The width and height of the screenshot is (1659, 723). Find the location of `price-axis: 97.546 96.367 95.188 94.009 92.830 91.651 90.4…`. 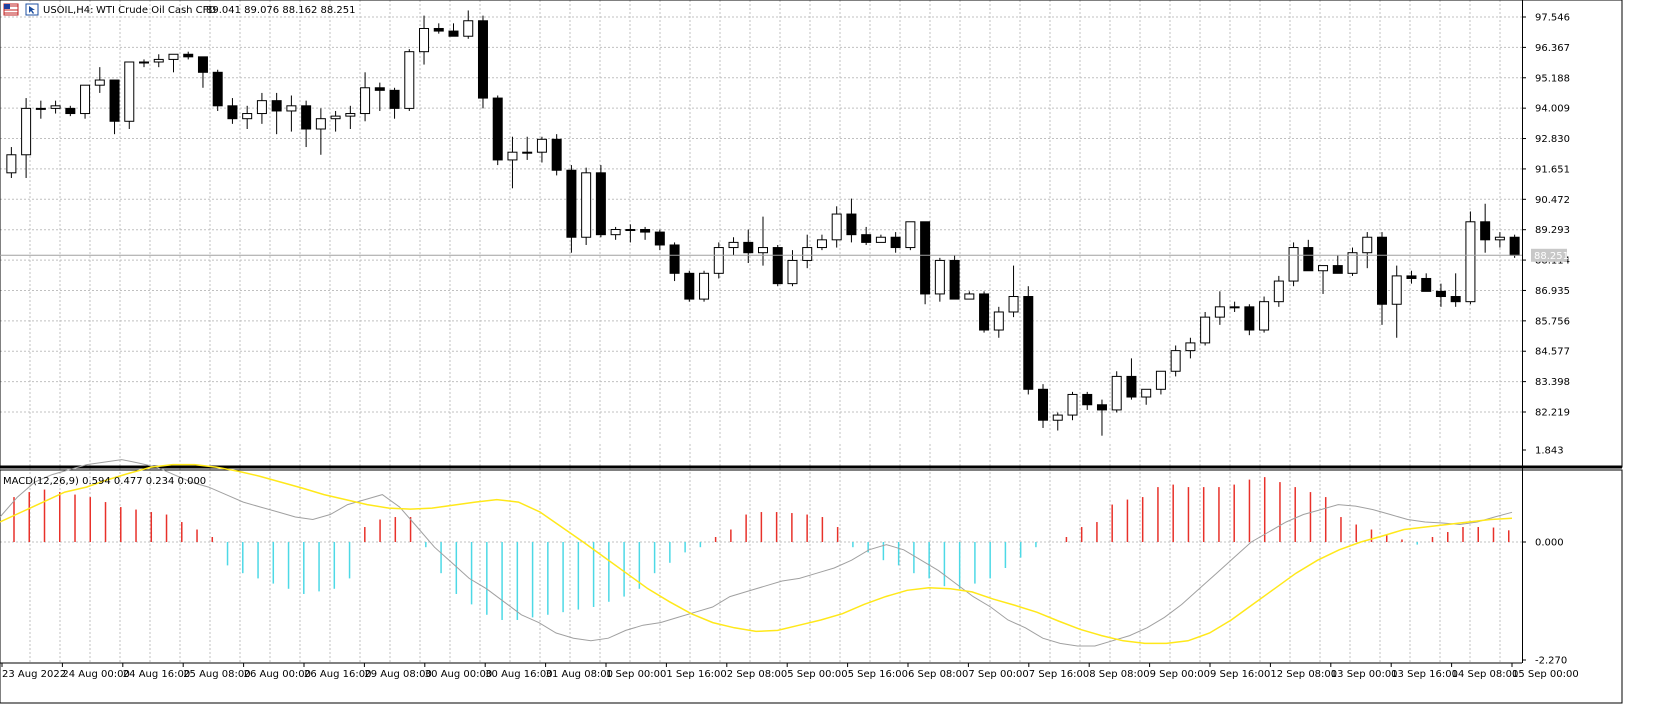

price-axis: 97.546 96.367 95.188 94.009 92.830 91.651 90.4… is located at coordinates (1546, 331).